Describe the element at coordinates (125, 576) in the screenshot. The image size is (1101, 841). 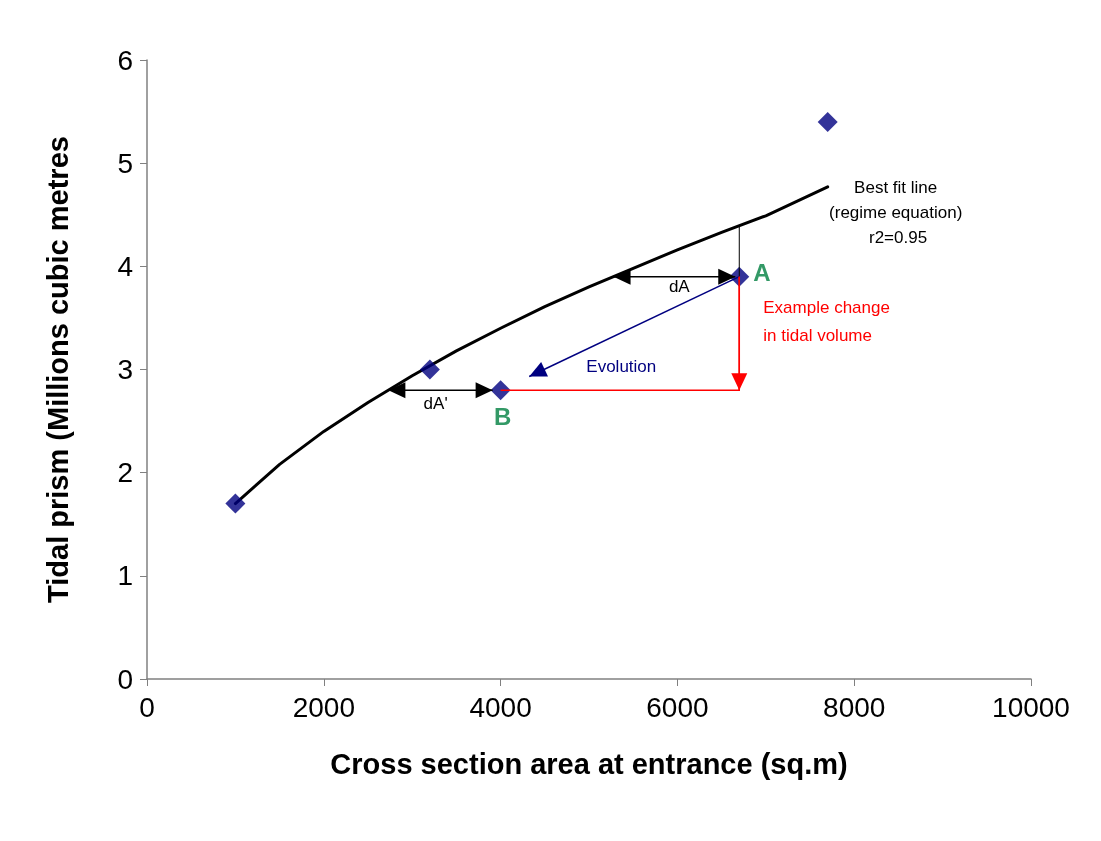
I see `y-tick-label: 1` at that location.